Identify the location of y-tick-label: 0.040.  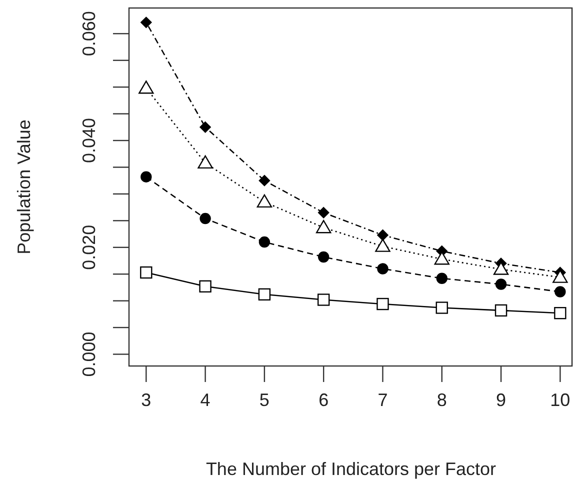
(89, 141).